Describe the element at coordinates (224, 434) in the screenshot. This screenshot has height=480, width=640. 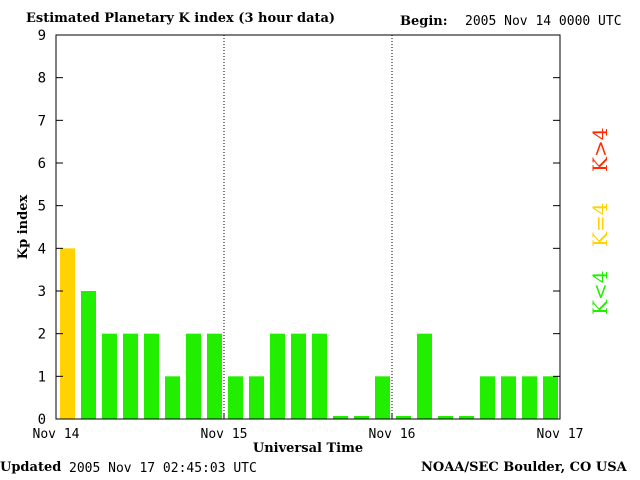
I see `x-tick-label: Nov 15` at that location.